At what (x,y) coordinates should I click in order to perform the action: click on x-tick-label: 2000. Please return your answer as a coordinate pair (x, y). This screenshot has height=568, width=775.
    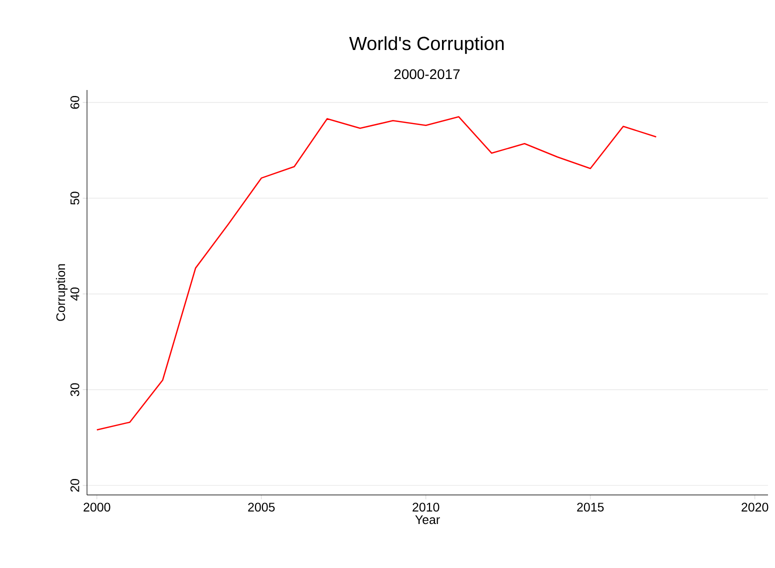
    Looking at the image, I should click on (97, 507).